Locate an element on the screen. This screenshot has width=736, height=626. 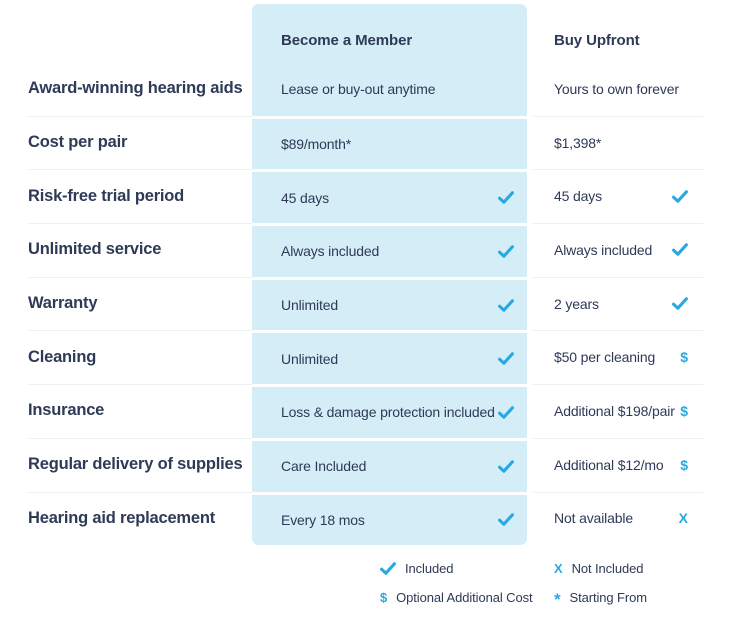
member-column-title: Become a Member is located at coordinates (347, 40).